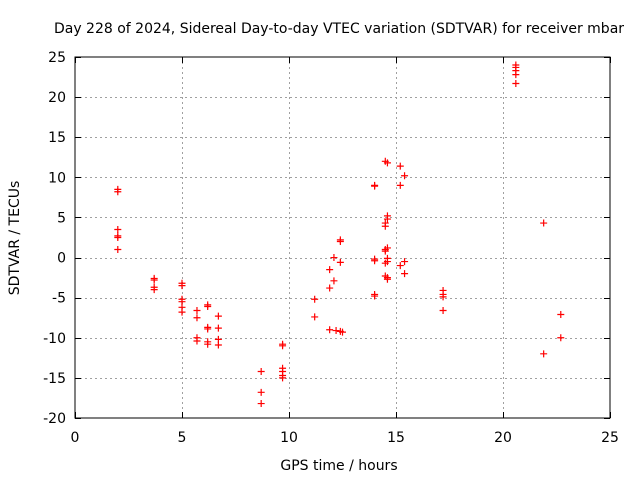 The image size is (640, 480). Describe the element at coordinates (396, 438) in the screenshot. I see `x-tick-label: 15` at that location.